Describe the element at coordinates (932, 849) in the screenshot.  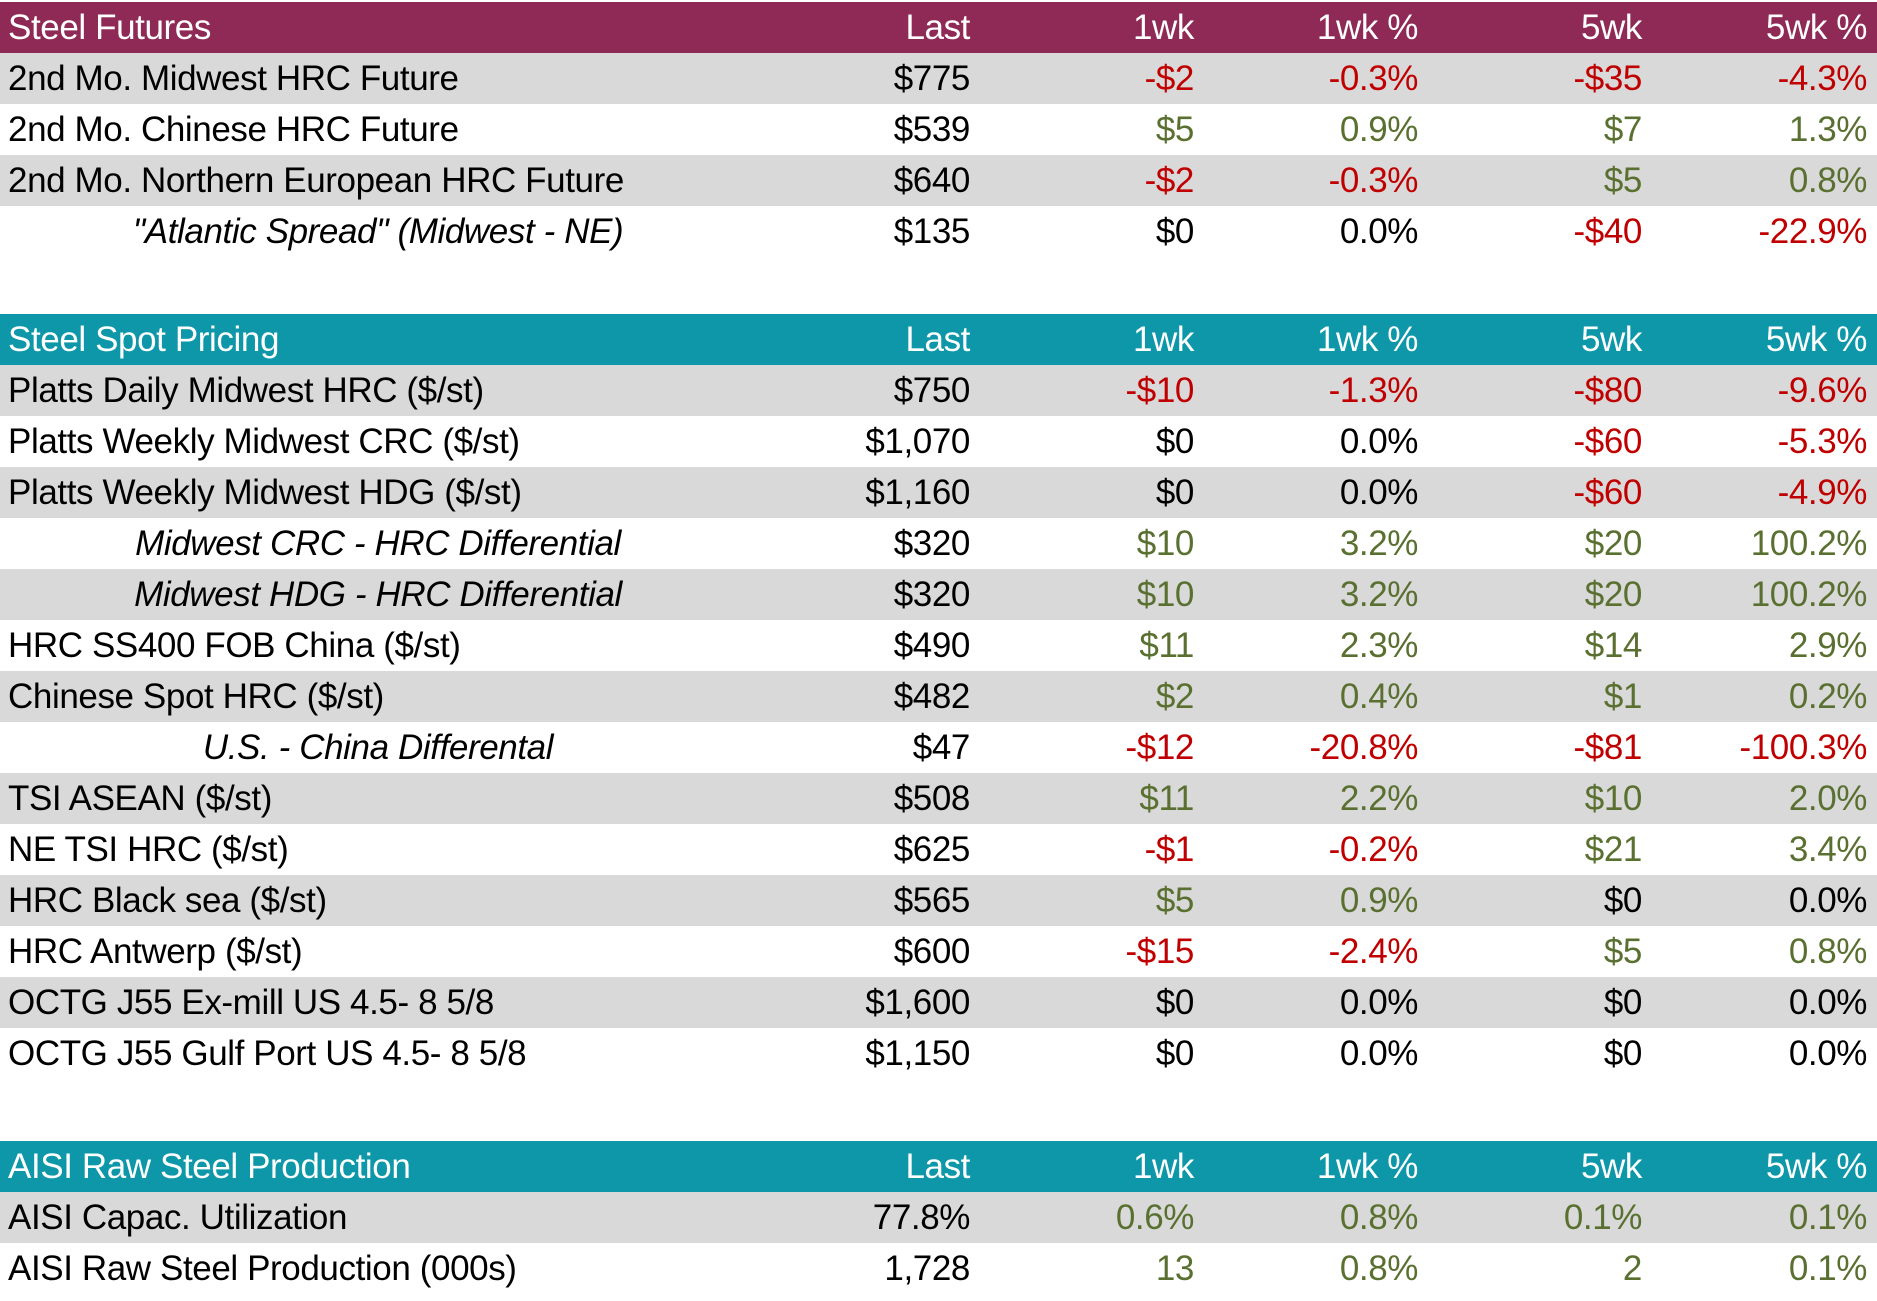
I see `cell-last: $625` at that location.